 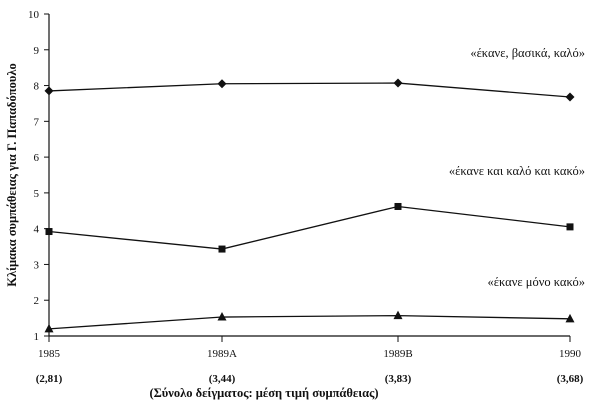 I want to click on y-ticks: 1 2 3 4 5 6 7 8 9 10, so click(x=38, y=176).